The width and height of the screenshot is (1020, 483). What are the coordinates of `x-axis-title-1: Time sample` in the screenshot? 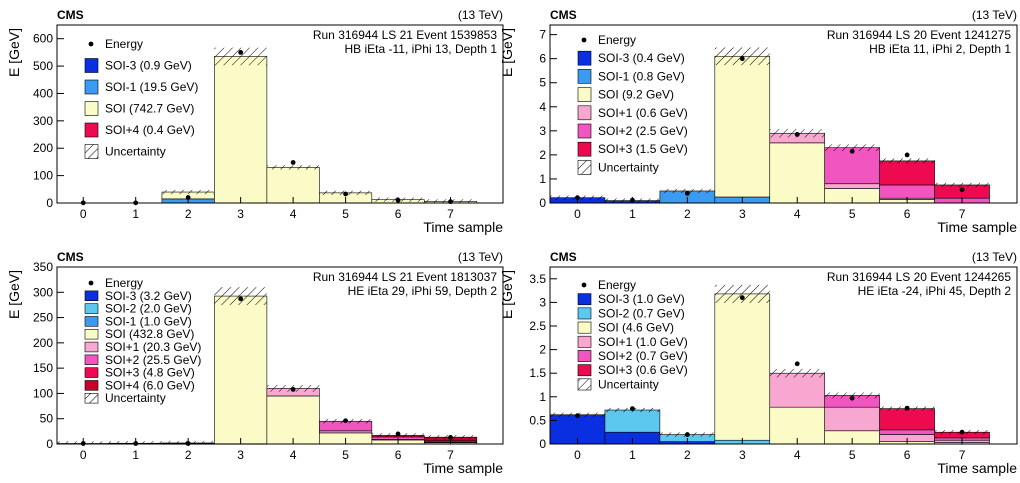 It's located at (977, 227).